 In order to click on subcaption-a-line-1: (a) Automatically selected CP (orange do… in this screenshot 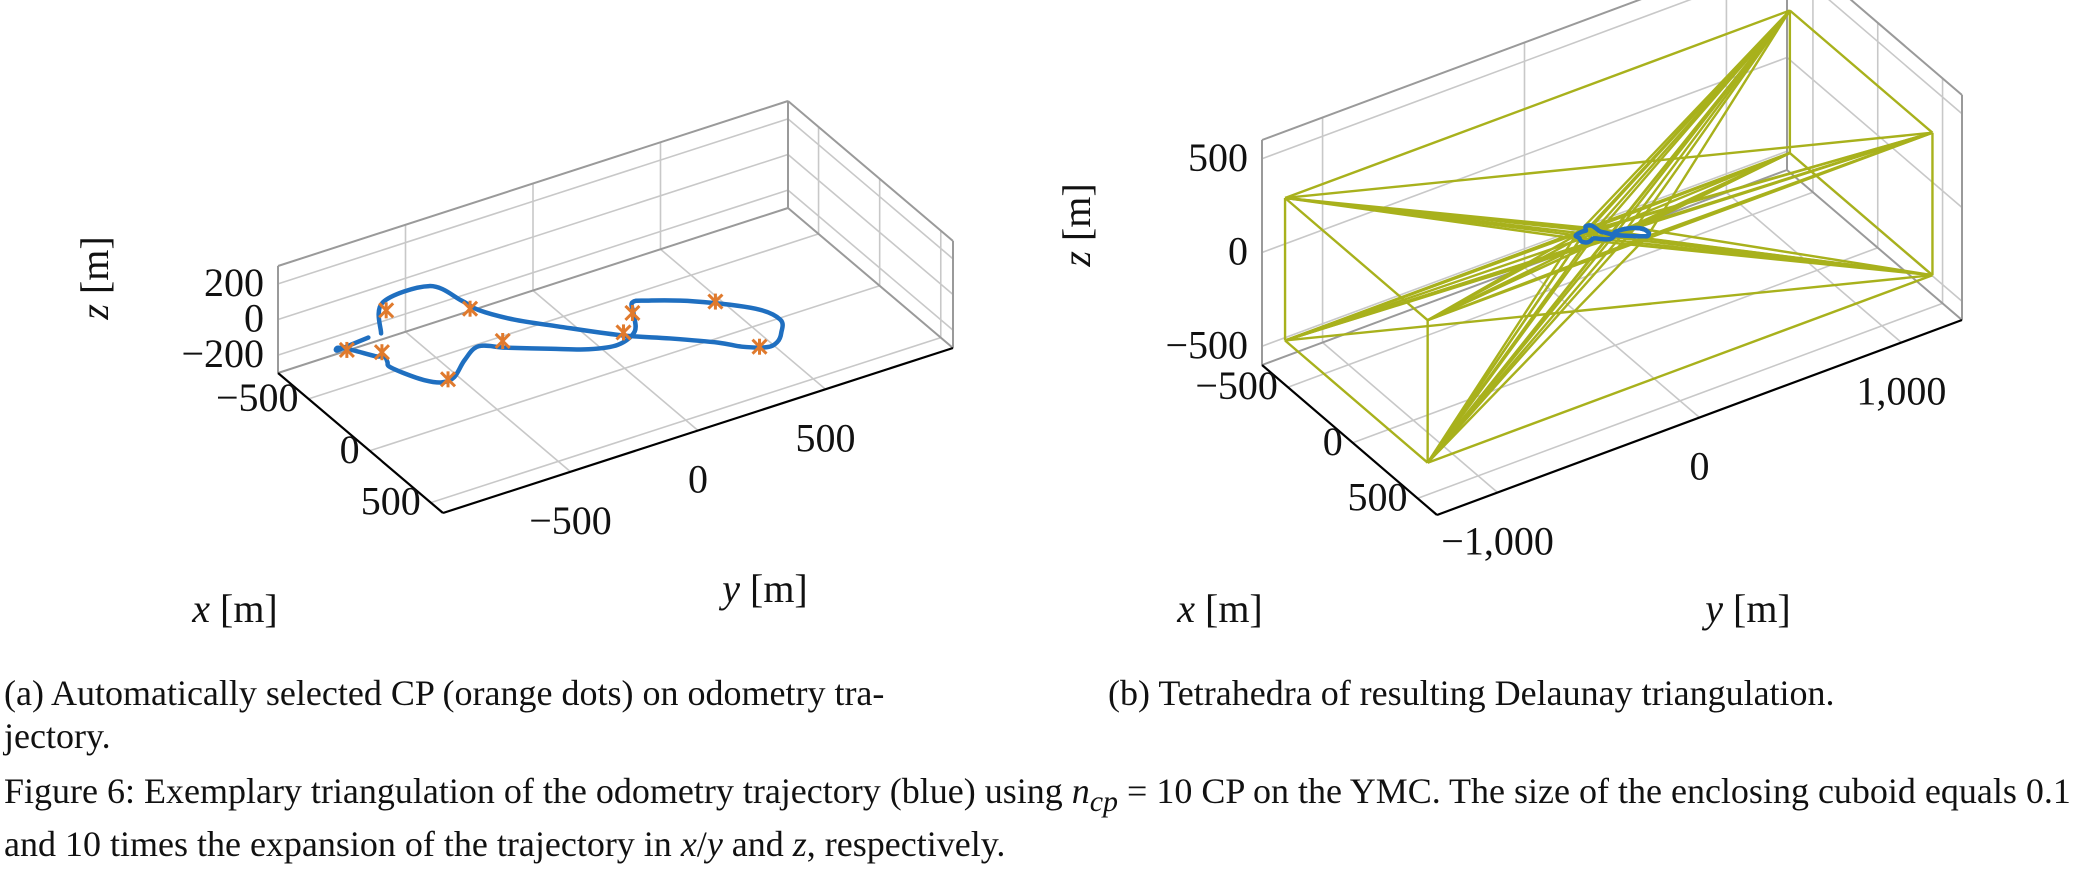, I will do `click(444, 693)`.